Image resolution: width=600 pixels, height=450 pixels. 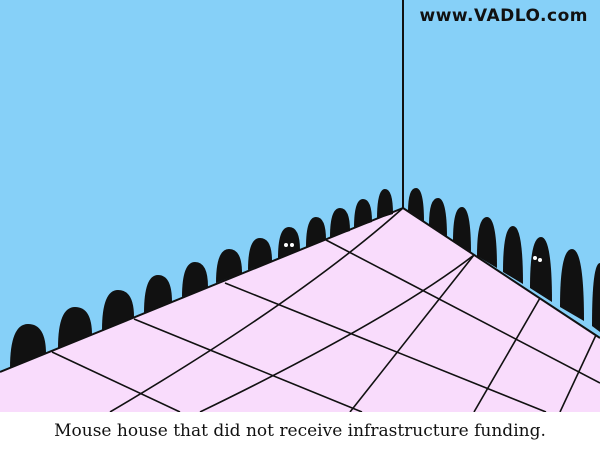 I want to click on mouse-eyes-right, so click(x=537, y=259).